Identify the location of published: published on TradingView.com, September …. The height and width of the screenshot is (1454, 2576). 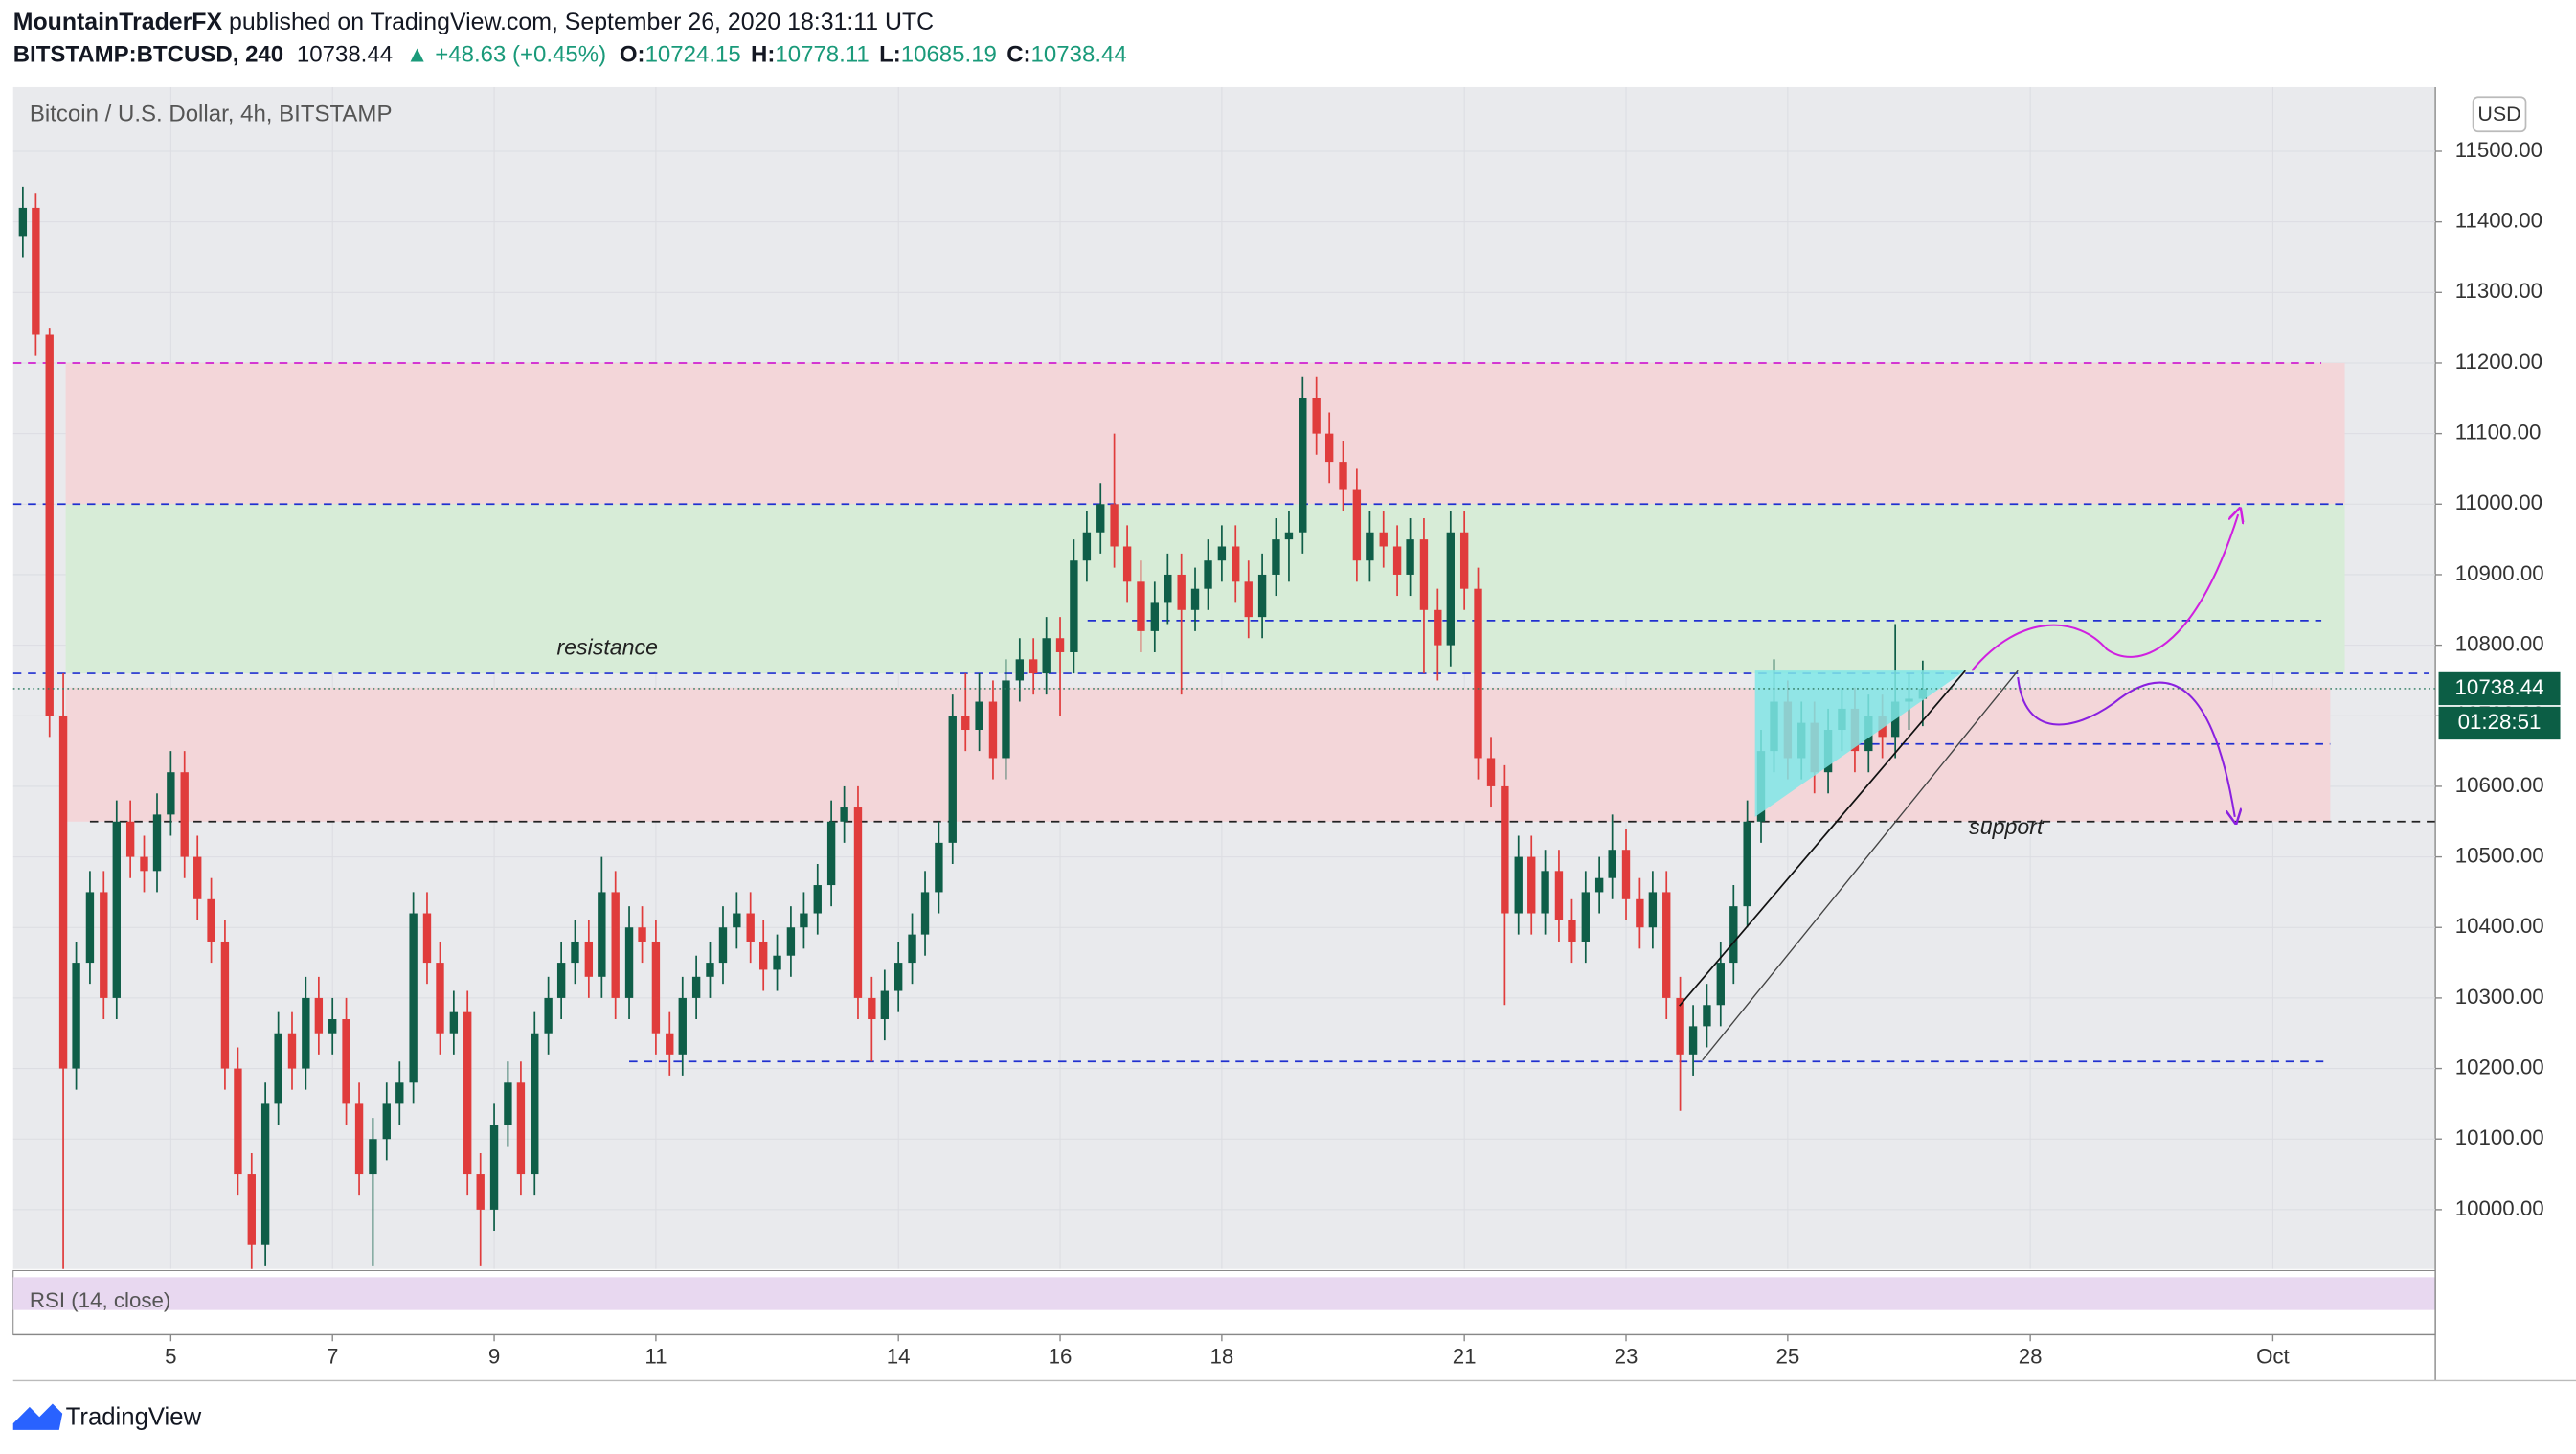
(578, 22).